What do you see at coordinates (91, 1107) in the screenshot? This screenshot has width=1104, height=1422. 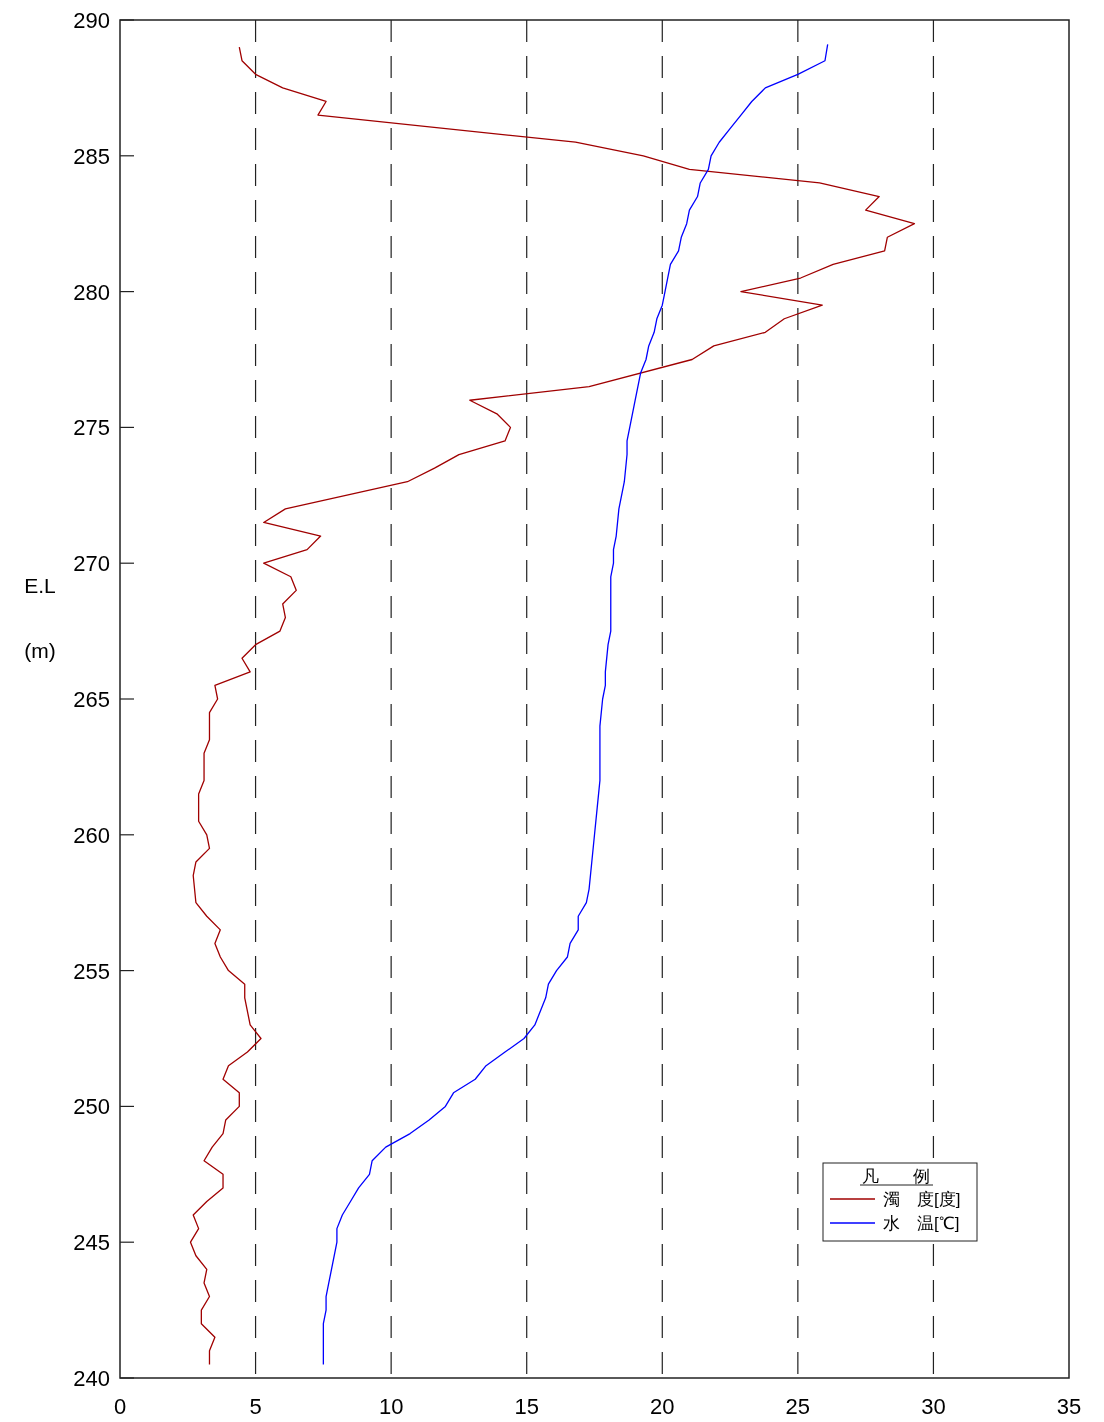 I see `y-tick-label: 250` at bounding box center [91, 1107].